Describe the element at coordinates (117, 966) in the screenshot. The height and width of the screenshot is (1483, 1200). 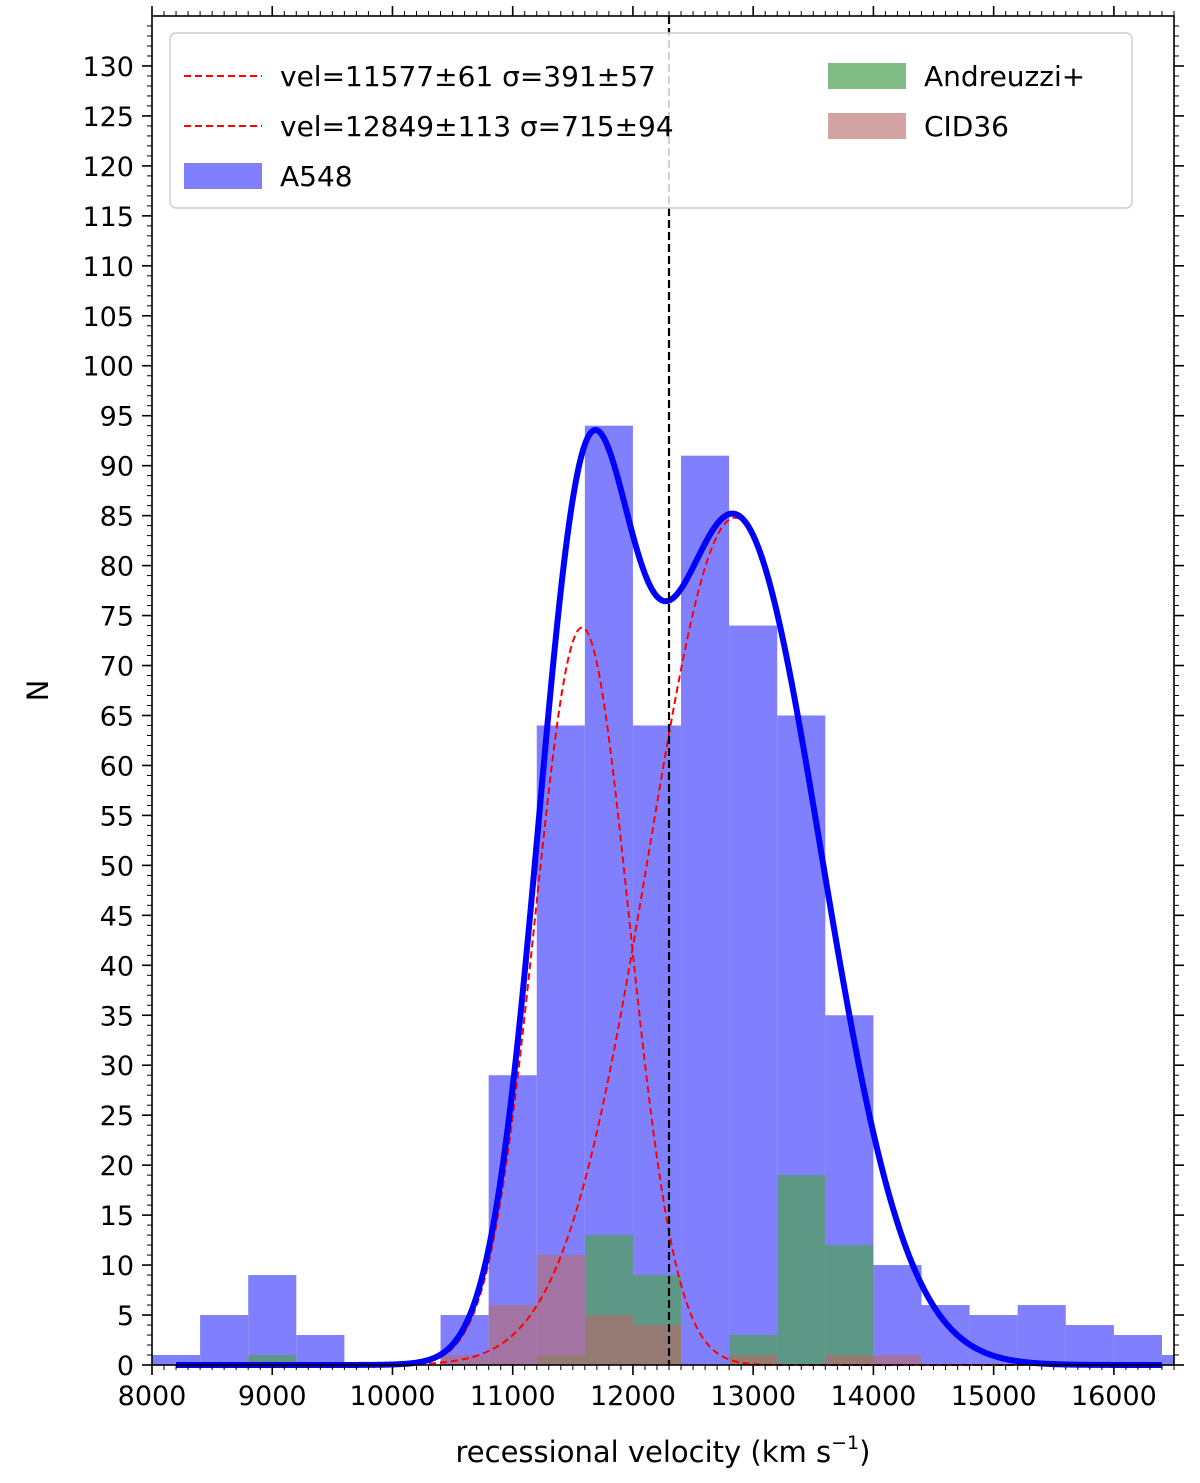
I see `y-tick-label: 40` at that location.